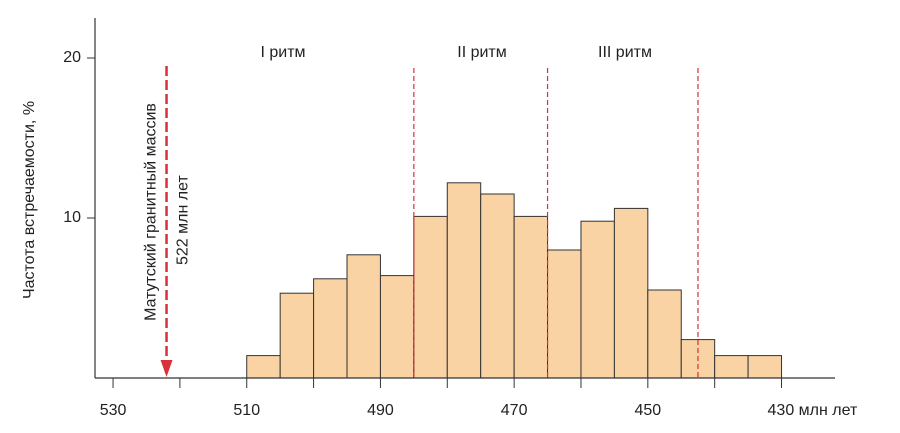  I want to click on marker-value-label: 522 млн лет, so click(183, 220).